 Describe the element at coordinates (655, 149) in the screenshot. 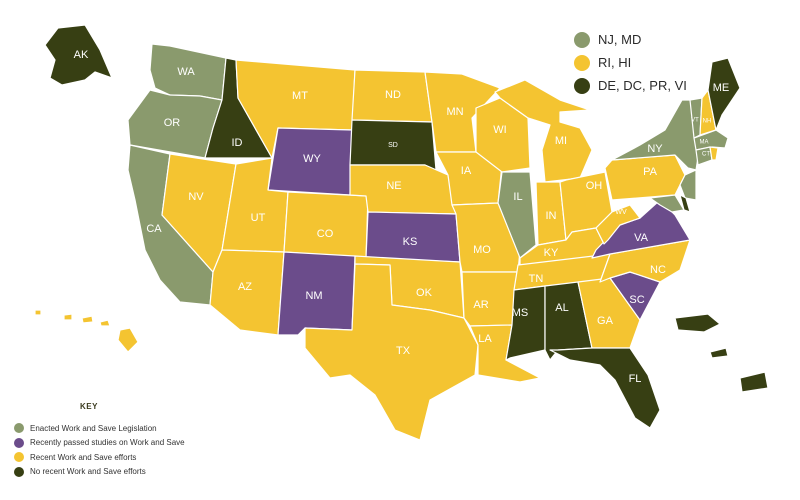

I see `label-ny: NY` at that location.